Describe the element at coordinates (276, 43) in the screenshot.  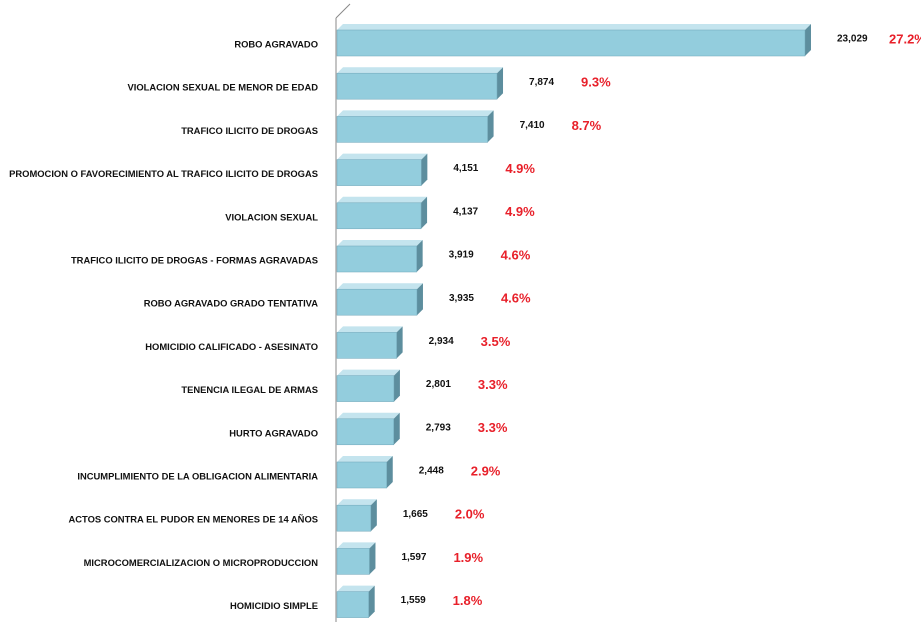
I see `category-label: ROBO AGRAVADO` at that location.